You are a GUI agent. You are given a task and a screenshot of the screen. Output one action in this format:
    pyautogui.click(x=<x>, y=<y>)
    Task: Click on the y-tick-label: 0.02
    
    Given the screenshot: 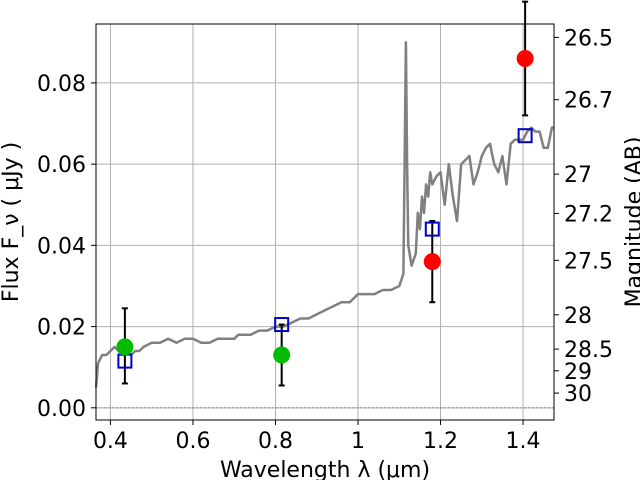 What is the action you would take?
    pyautogui.click(x=61, y=328)
    